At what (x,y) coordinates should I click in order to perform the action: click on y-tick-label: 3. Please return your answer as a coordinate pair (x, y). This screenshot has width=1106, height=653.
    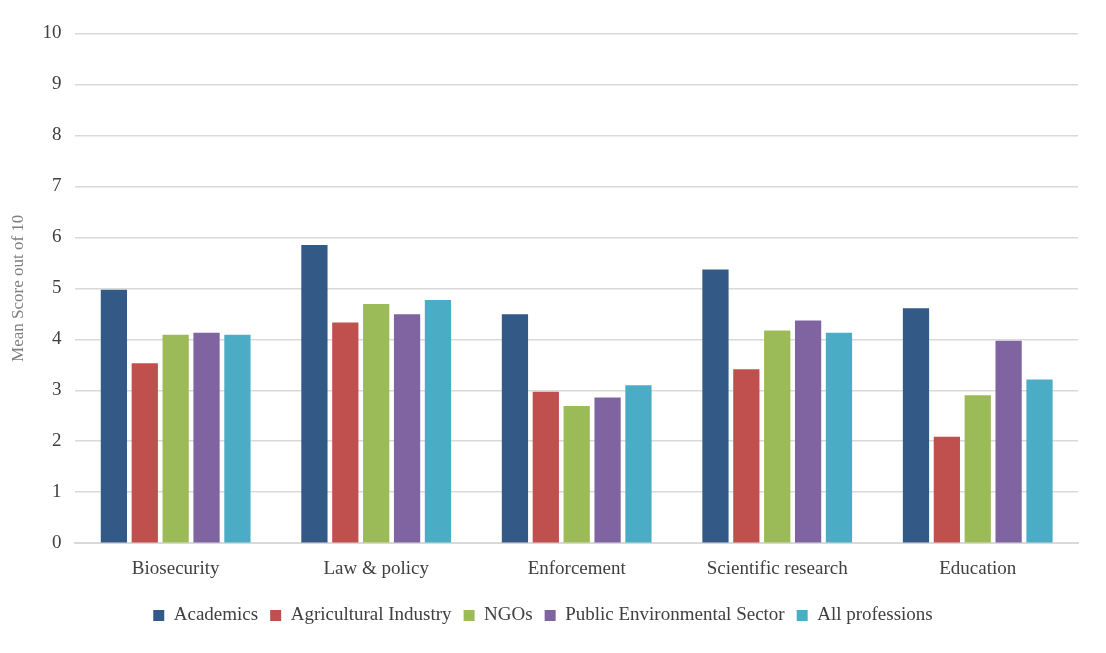
    Looking at the image, I should click on (56, 389).